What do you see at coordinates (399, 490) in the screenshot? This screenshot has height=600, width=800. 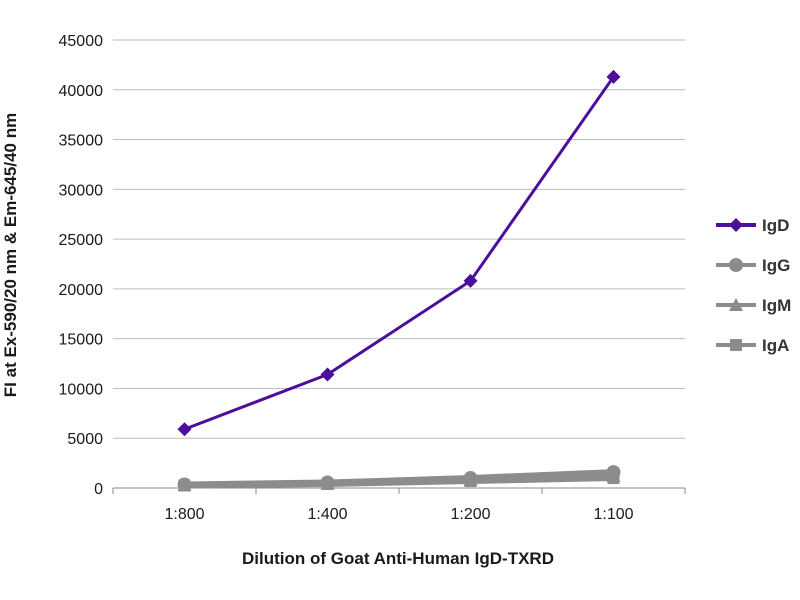 I see `axes` at bounding box center [399, 490].